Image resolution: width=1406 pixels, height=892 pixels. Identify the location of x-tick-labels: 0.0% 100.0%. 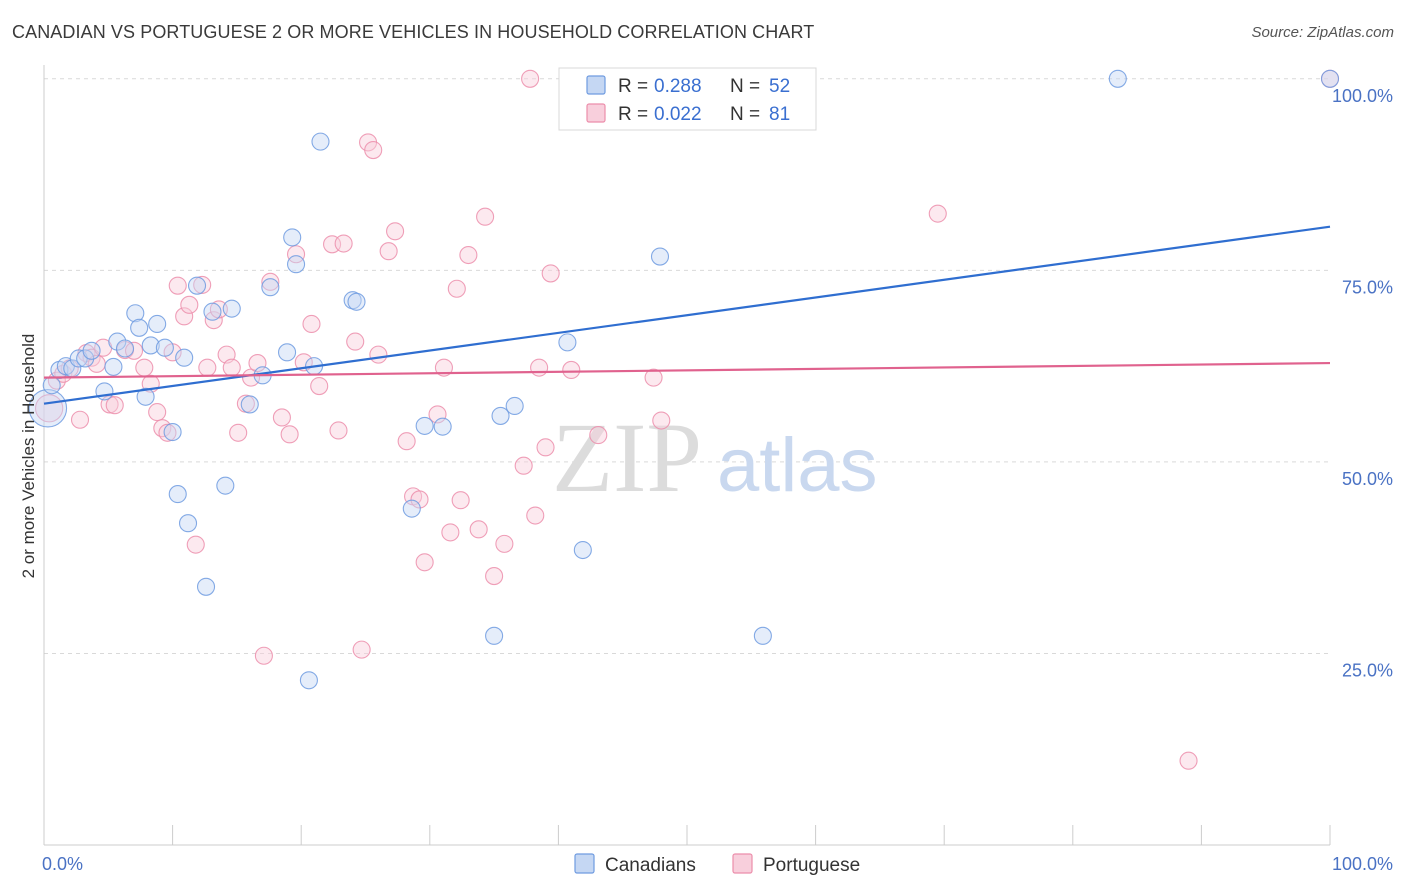
(717, 864).